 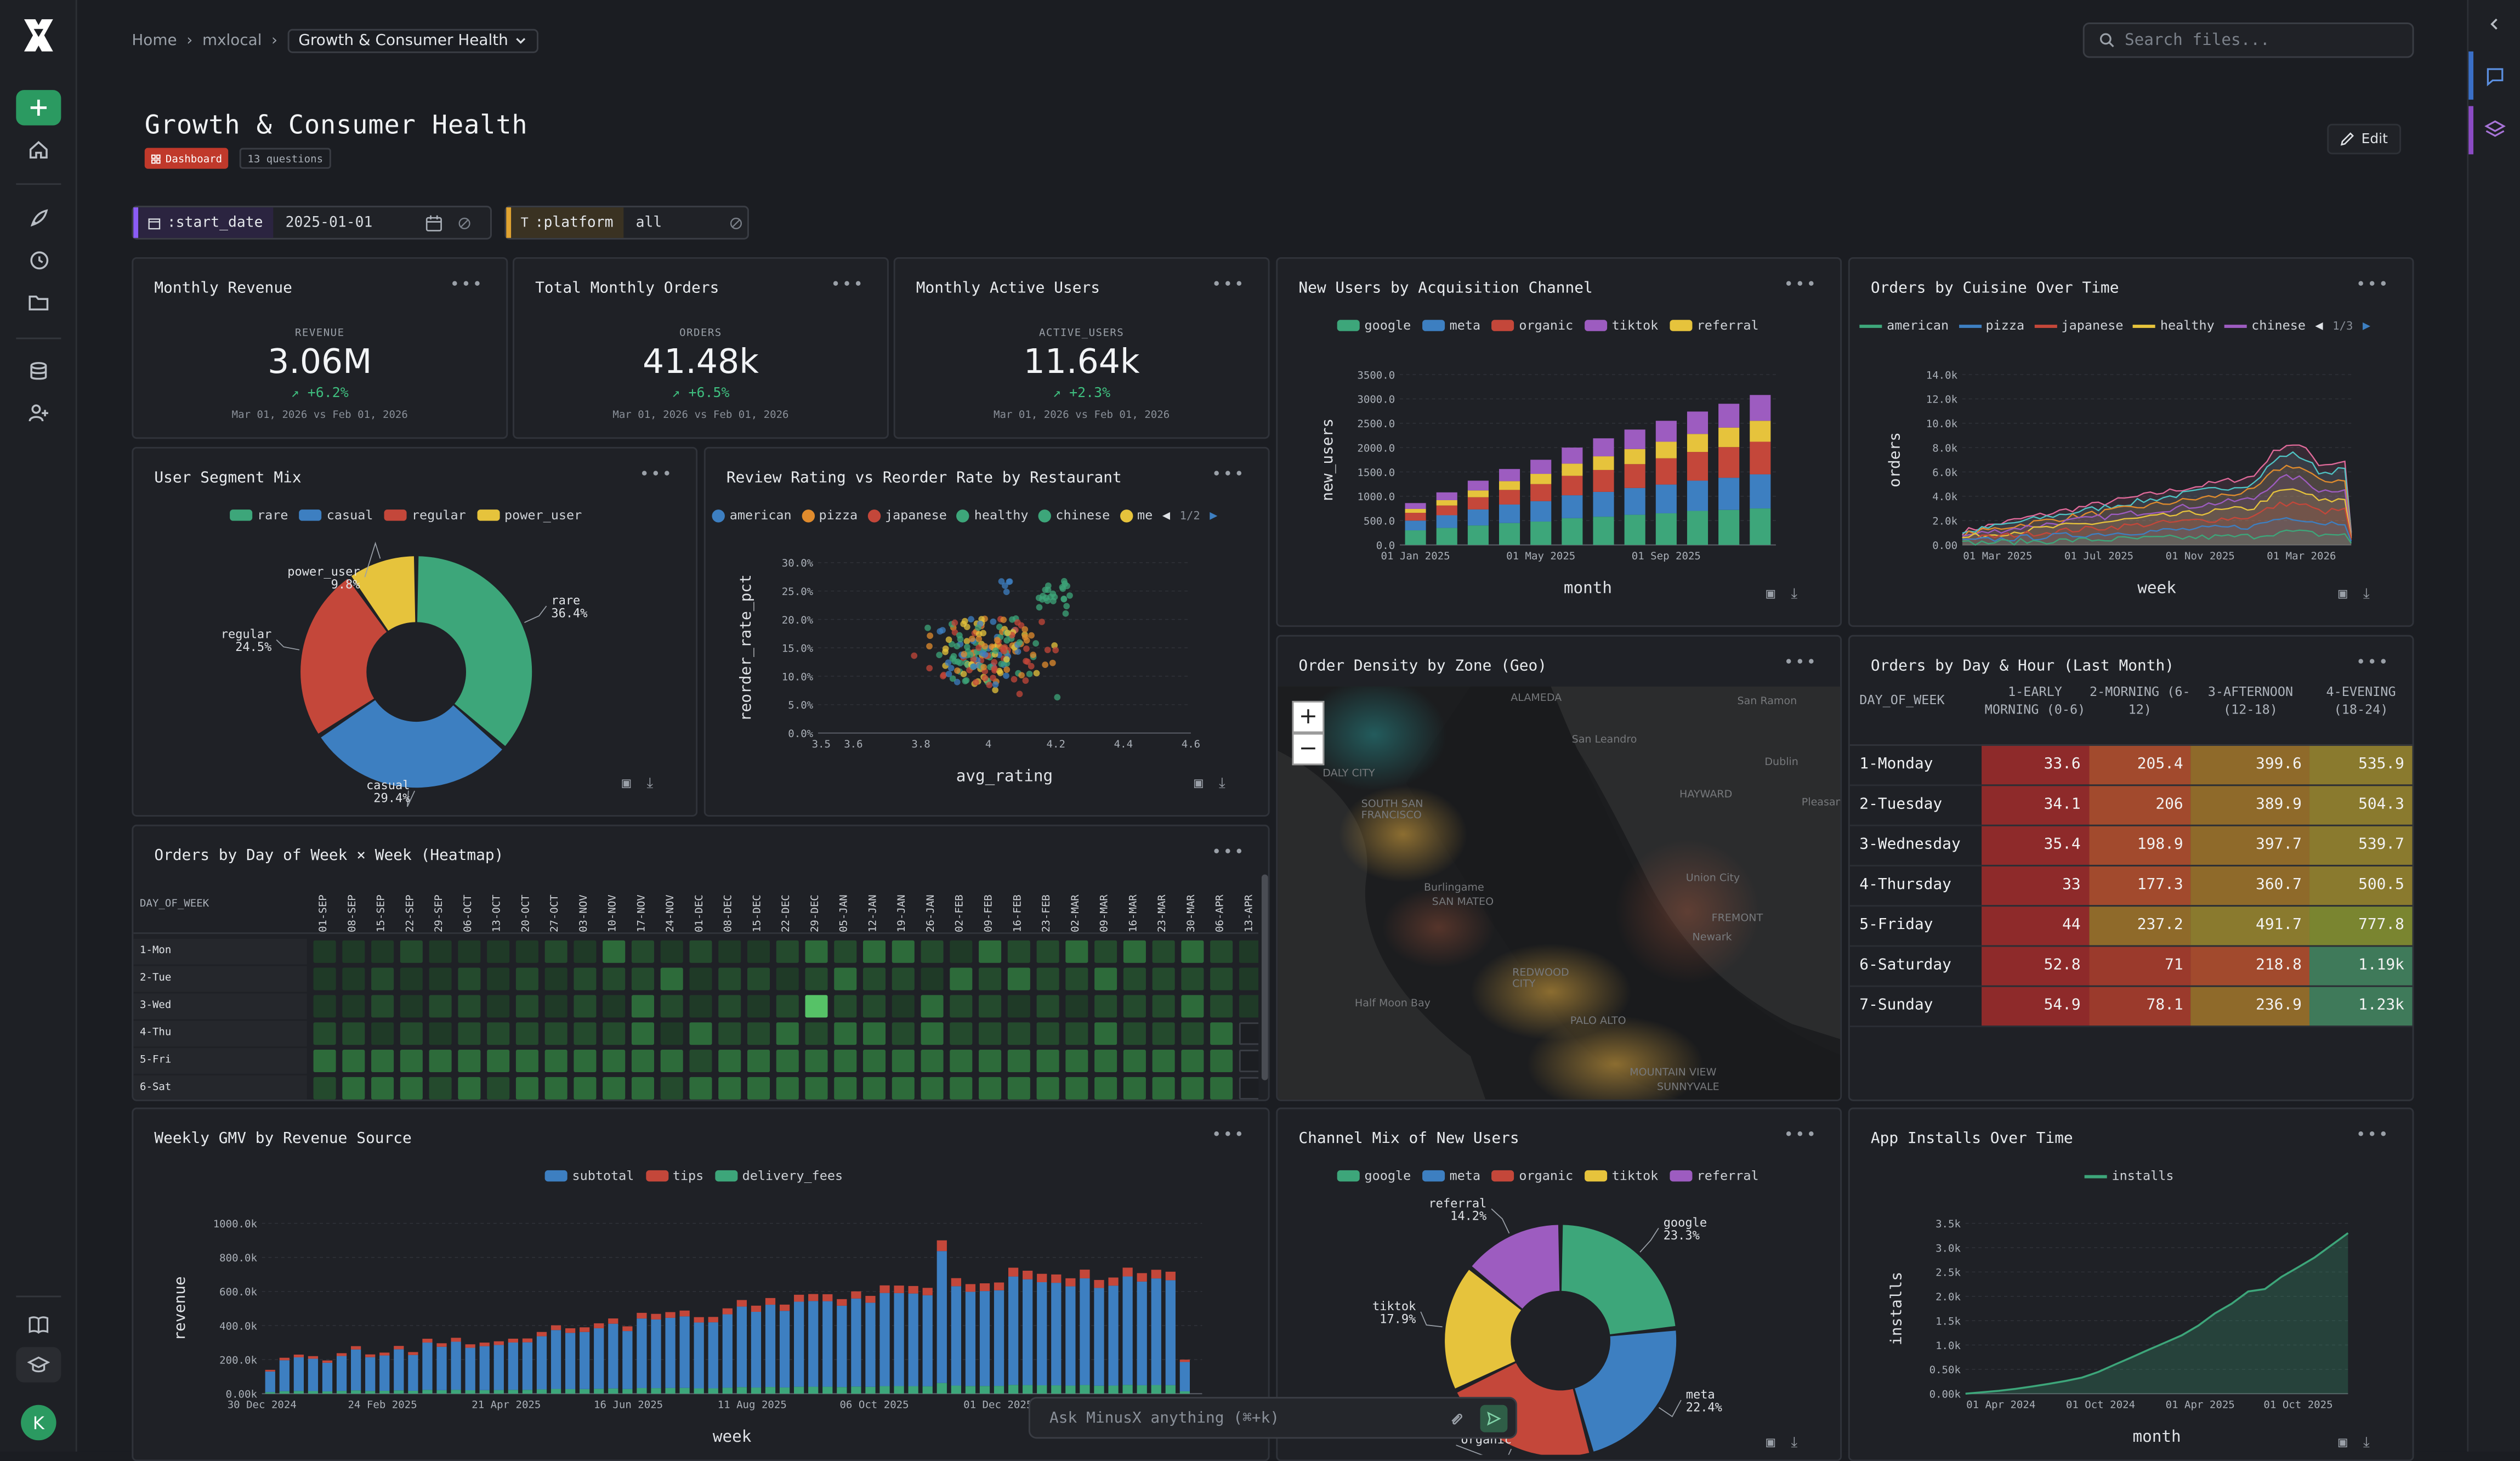 What do you see at coordinates (2078, 325) in the screenshot?
I see `legend-item: japanese` at bounding box center [2078, 325].